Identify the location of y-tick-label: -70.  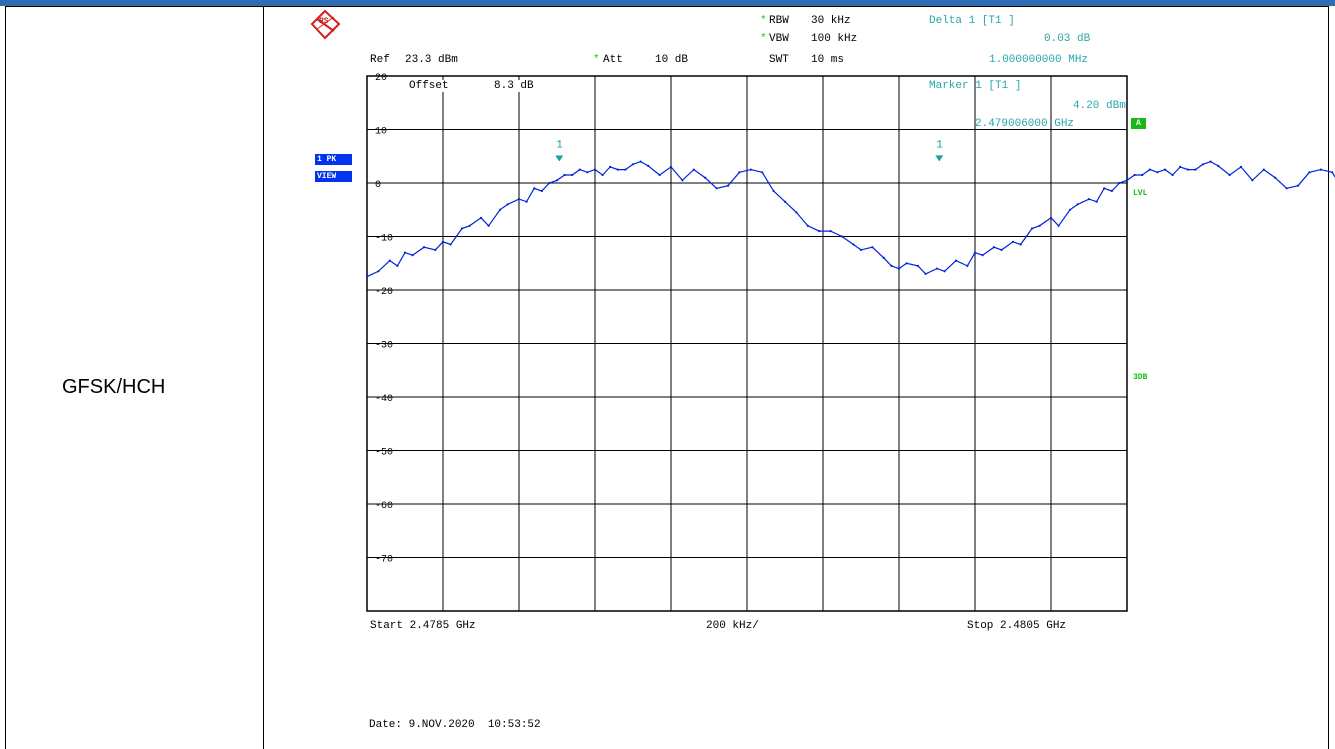
(384, 560).